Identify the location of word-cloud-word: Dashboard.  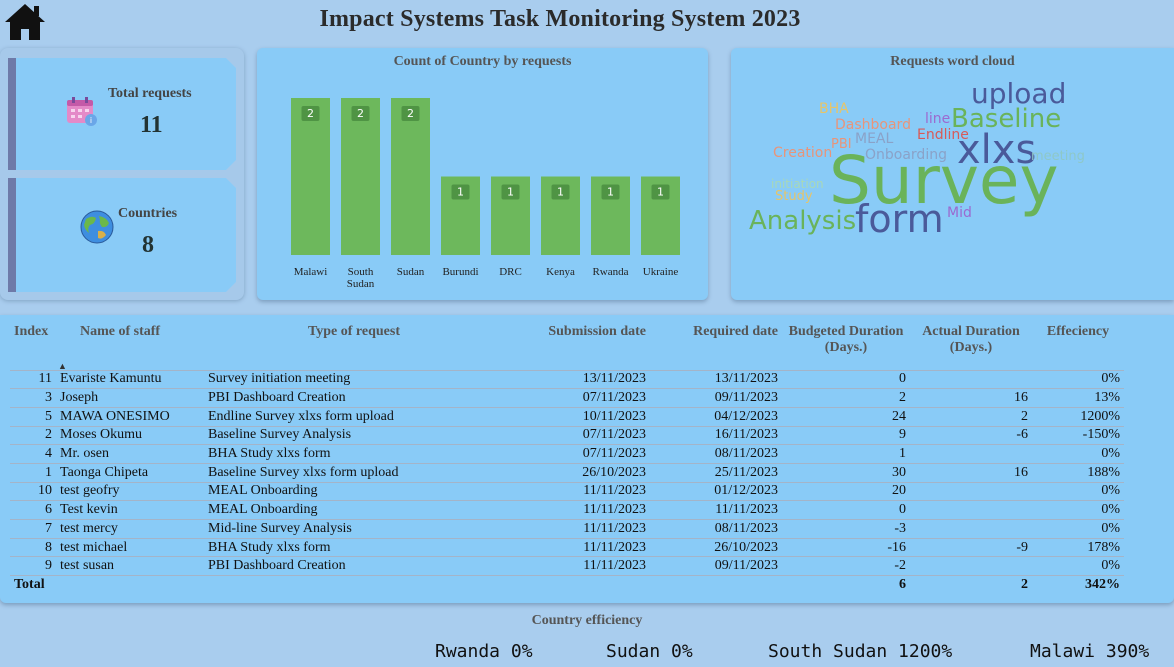
(873, 125).